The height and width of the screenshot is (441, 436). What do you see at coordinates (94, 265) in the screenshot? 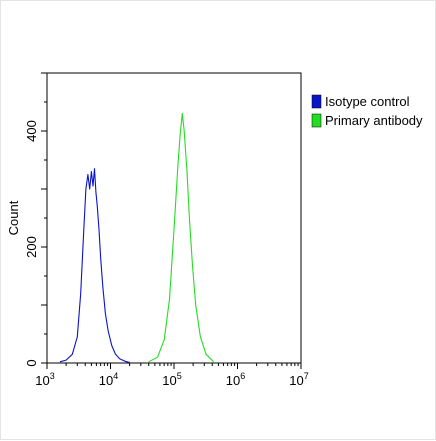
I see `series-line-isotype-control` at bounding box center [94, 265].